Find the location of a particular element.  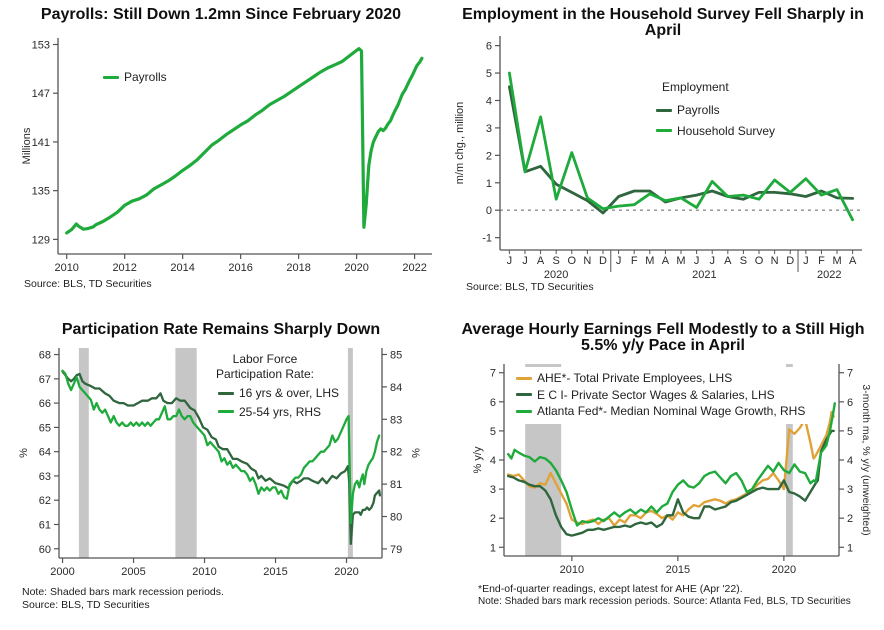

x-tick-label: 2014 is located at coordinates (182, 268).